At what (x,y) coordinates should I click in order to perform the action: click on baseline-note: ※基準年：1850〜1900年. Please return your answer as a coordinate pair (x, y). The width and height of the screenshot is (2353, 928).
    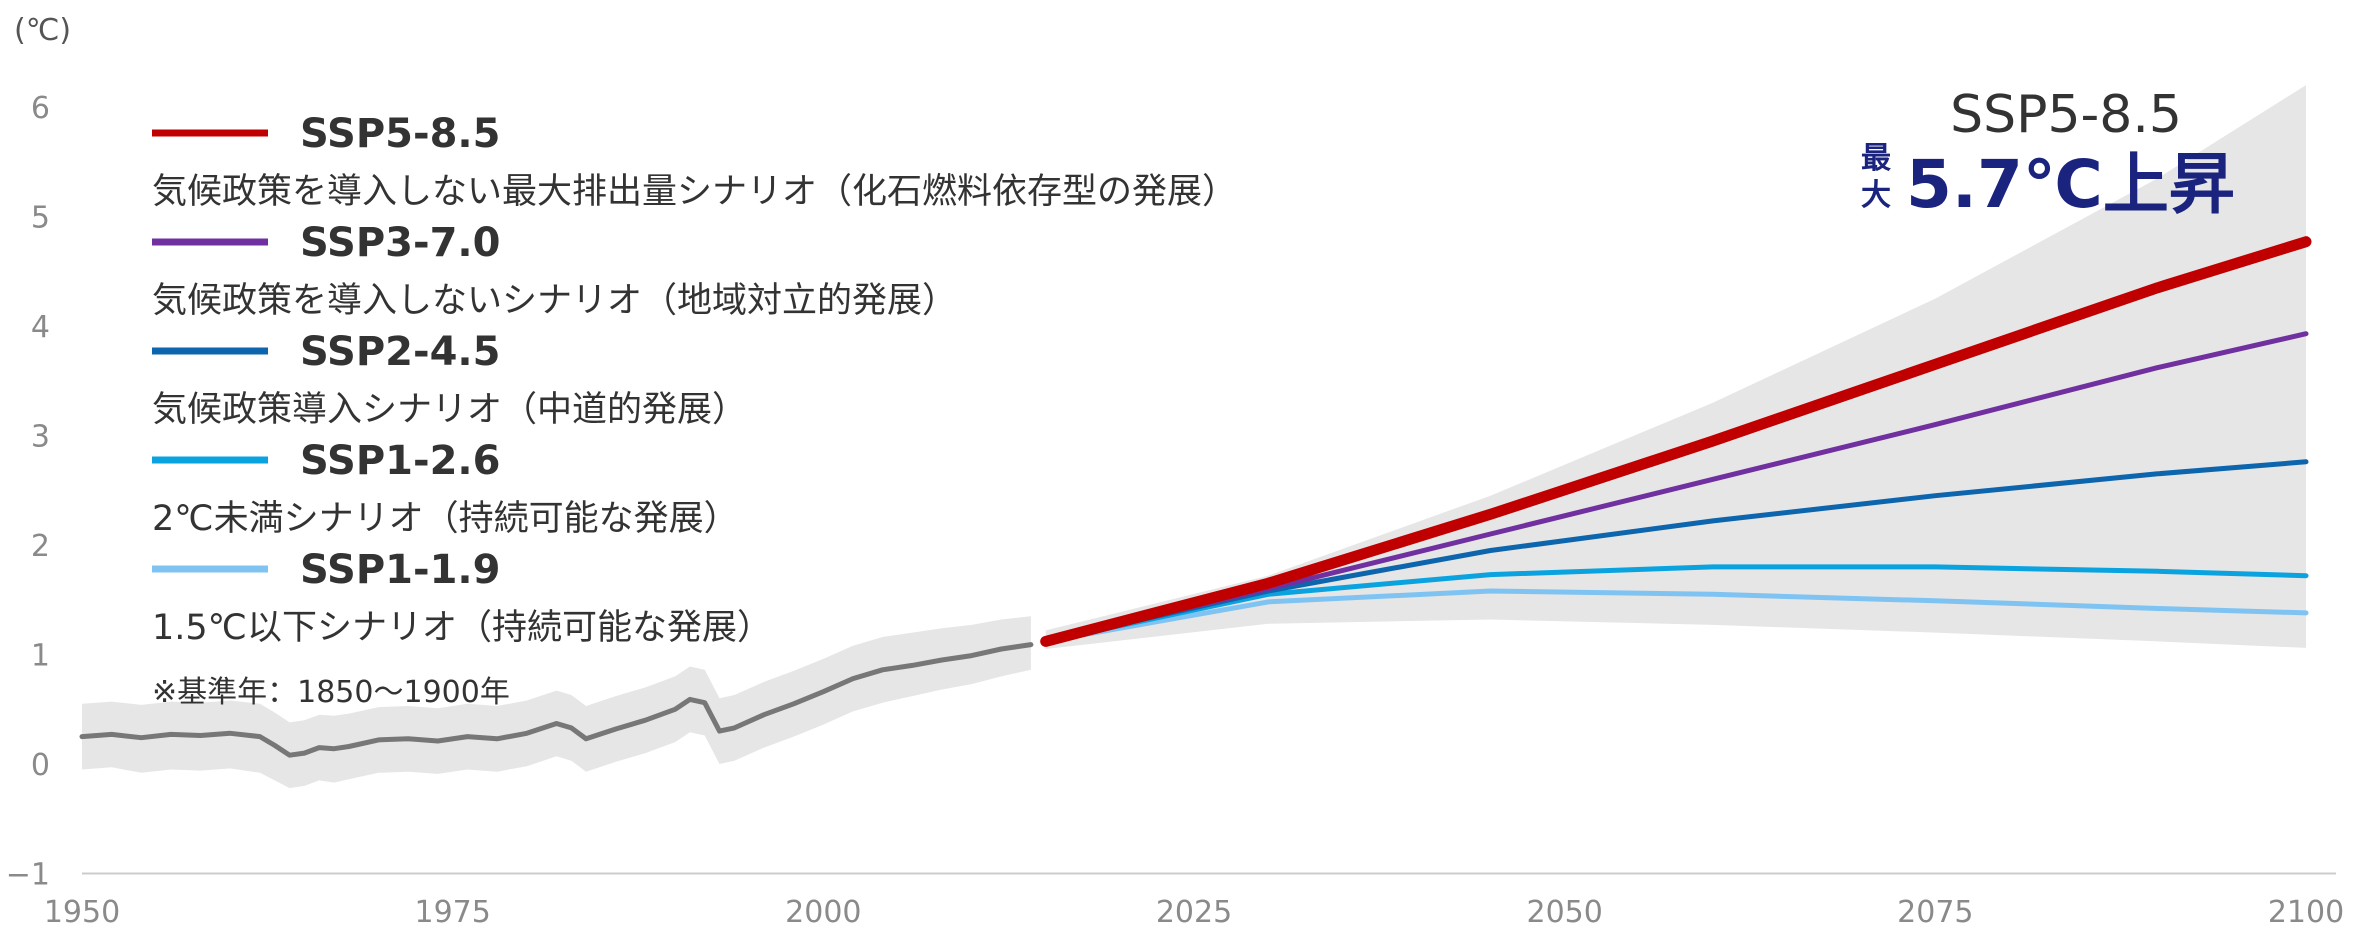
    Looking at the image, I should click on (331, 692).